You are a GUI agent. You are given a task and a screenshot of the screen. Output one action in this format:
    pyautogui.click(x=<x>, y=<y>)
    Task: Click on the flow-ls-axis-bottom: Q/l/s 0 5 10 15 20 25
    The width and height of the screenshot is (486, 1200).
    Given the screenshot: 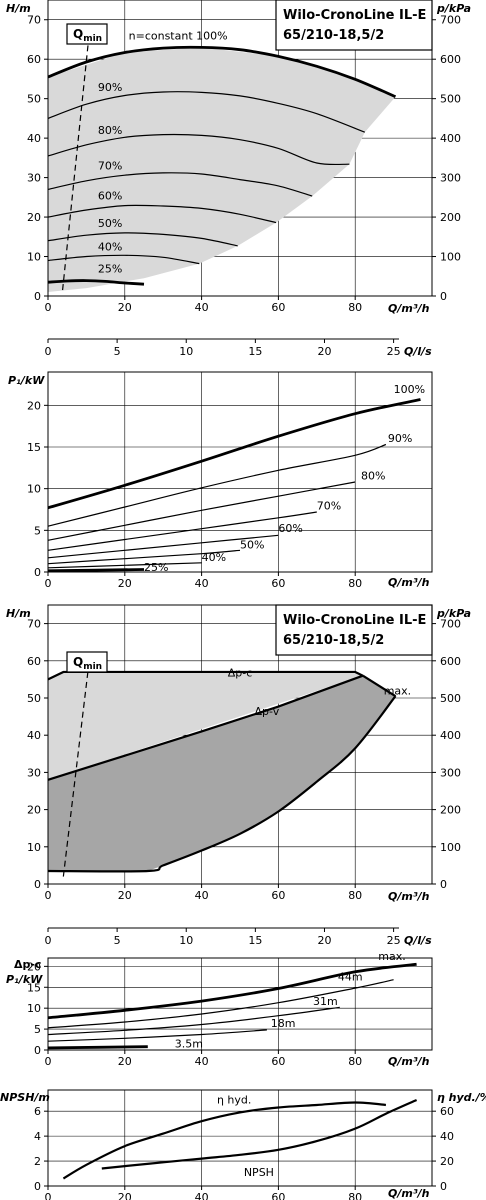 What is the action you would take?
    pyautogui.click(x=238, y=937)
    